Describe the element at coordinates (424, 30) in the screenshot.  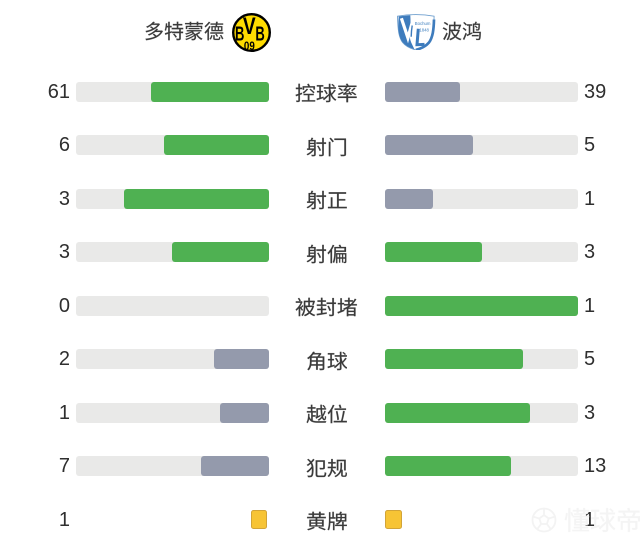
I see `svg-text: 1848` at that location.